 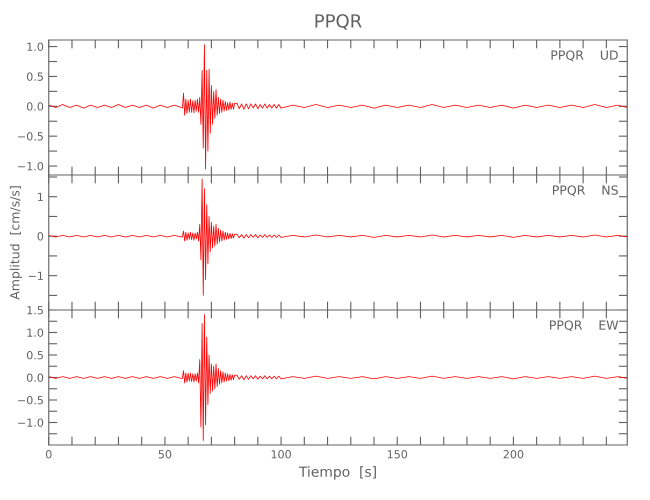 I want to click on y-axis-title: Amplitud [cm/s/s], so click(x=16, y=243).